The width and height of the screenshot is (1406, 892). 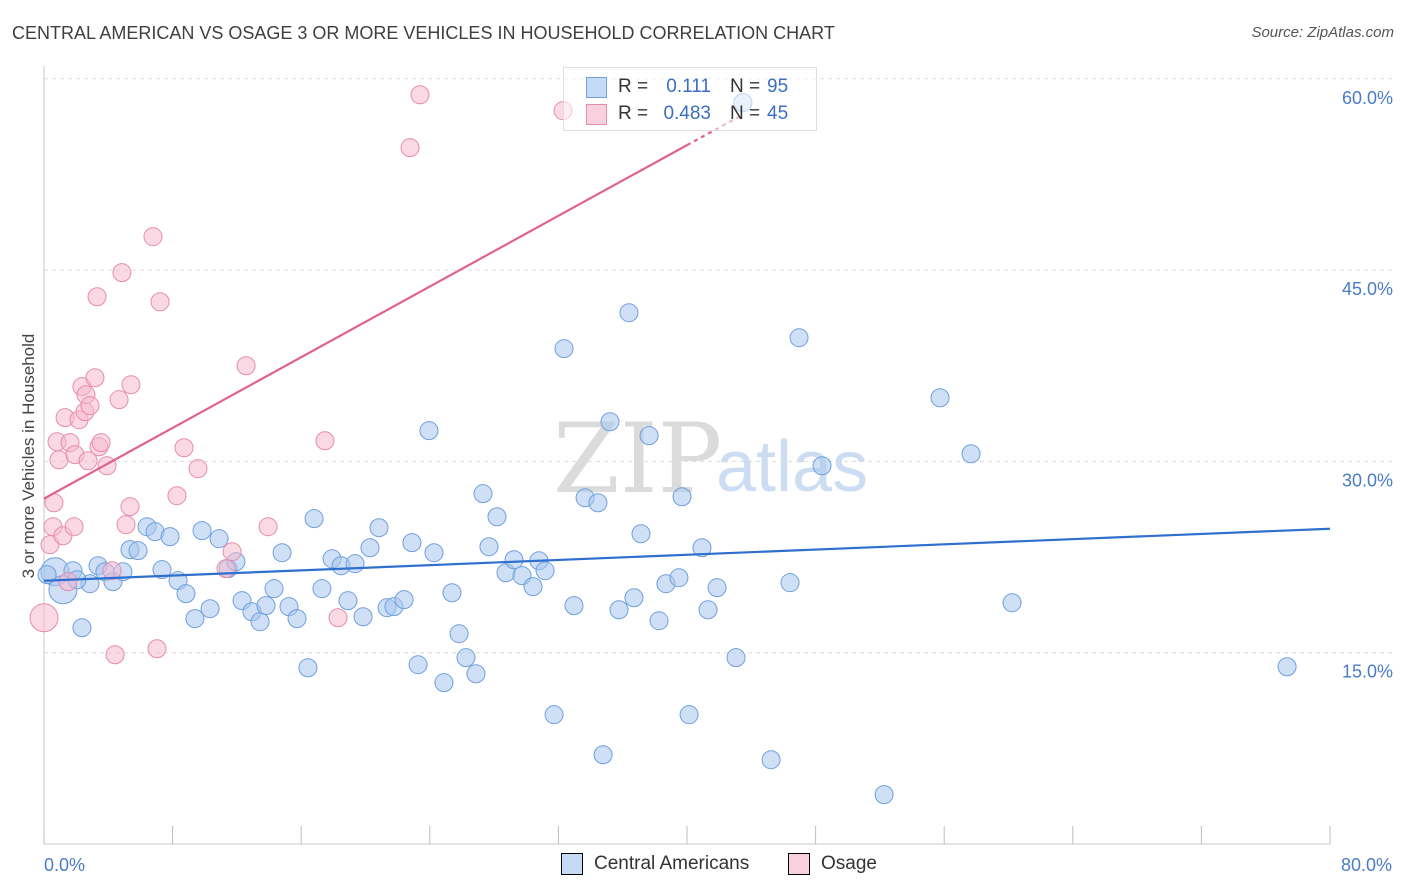 I want to click on r-value: 0.483, so click(x=687, y=113).